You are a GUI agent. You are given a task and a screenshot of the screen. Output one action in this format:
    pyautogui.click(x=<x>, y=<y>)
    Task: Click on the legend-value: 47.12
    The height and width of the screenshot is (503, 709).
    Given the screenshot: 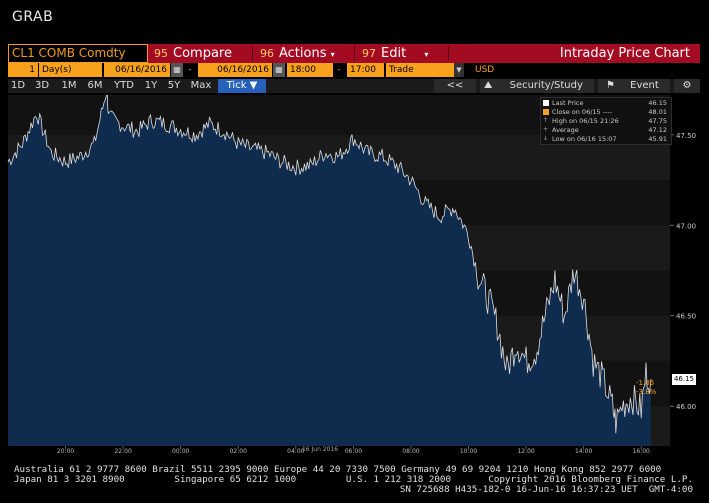 What is the action you would take?
    pyautogui.click(x=657, y=130)
    